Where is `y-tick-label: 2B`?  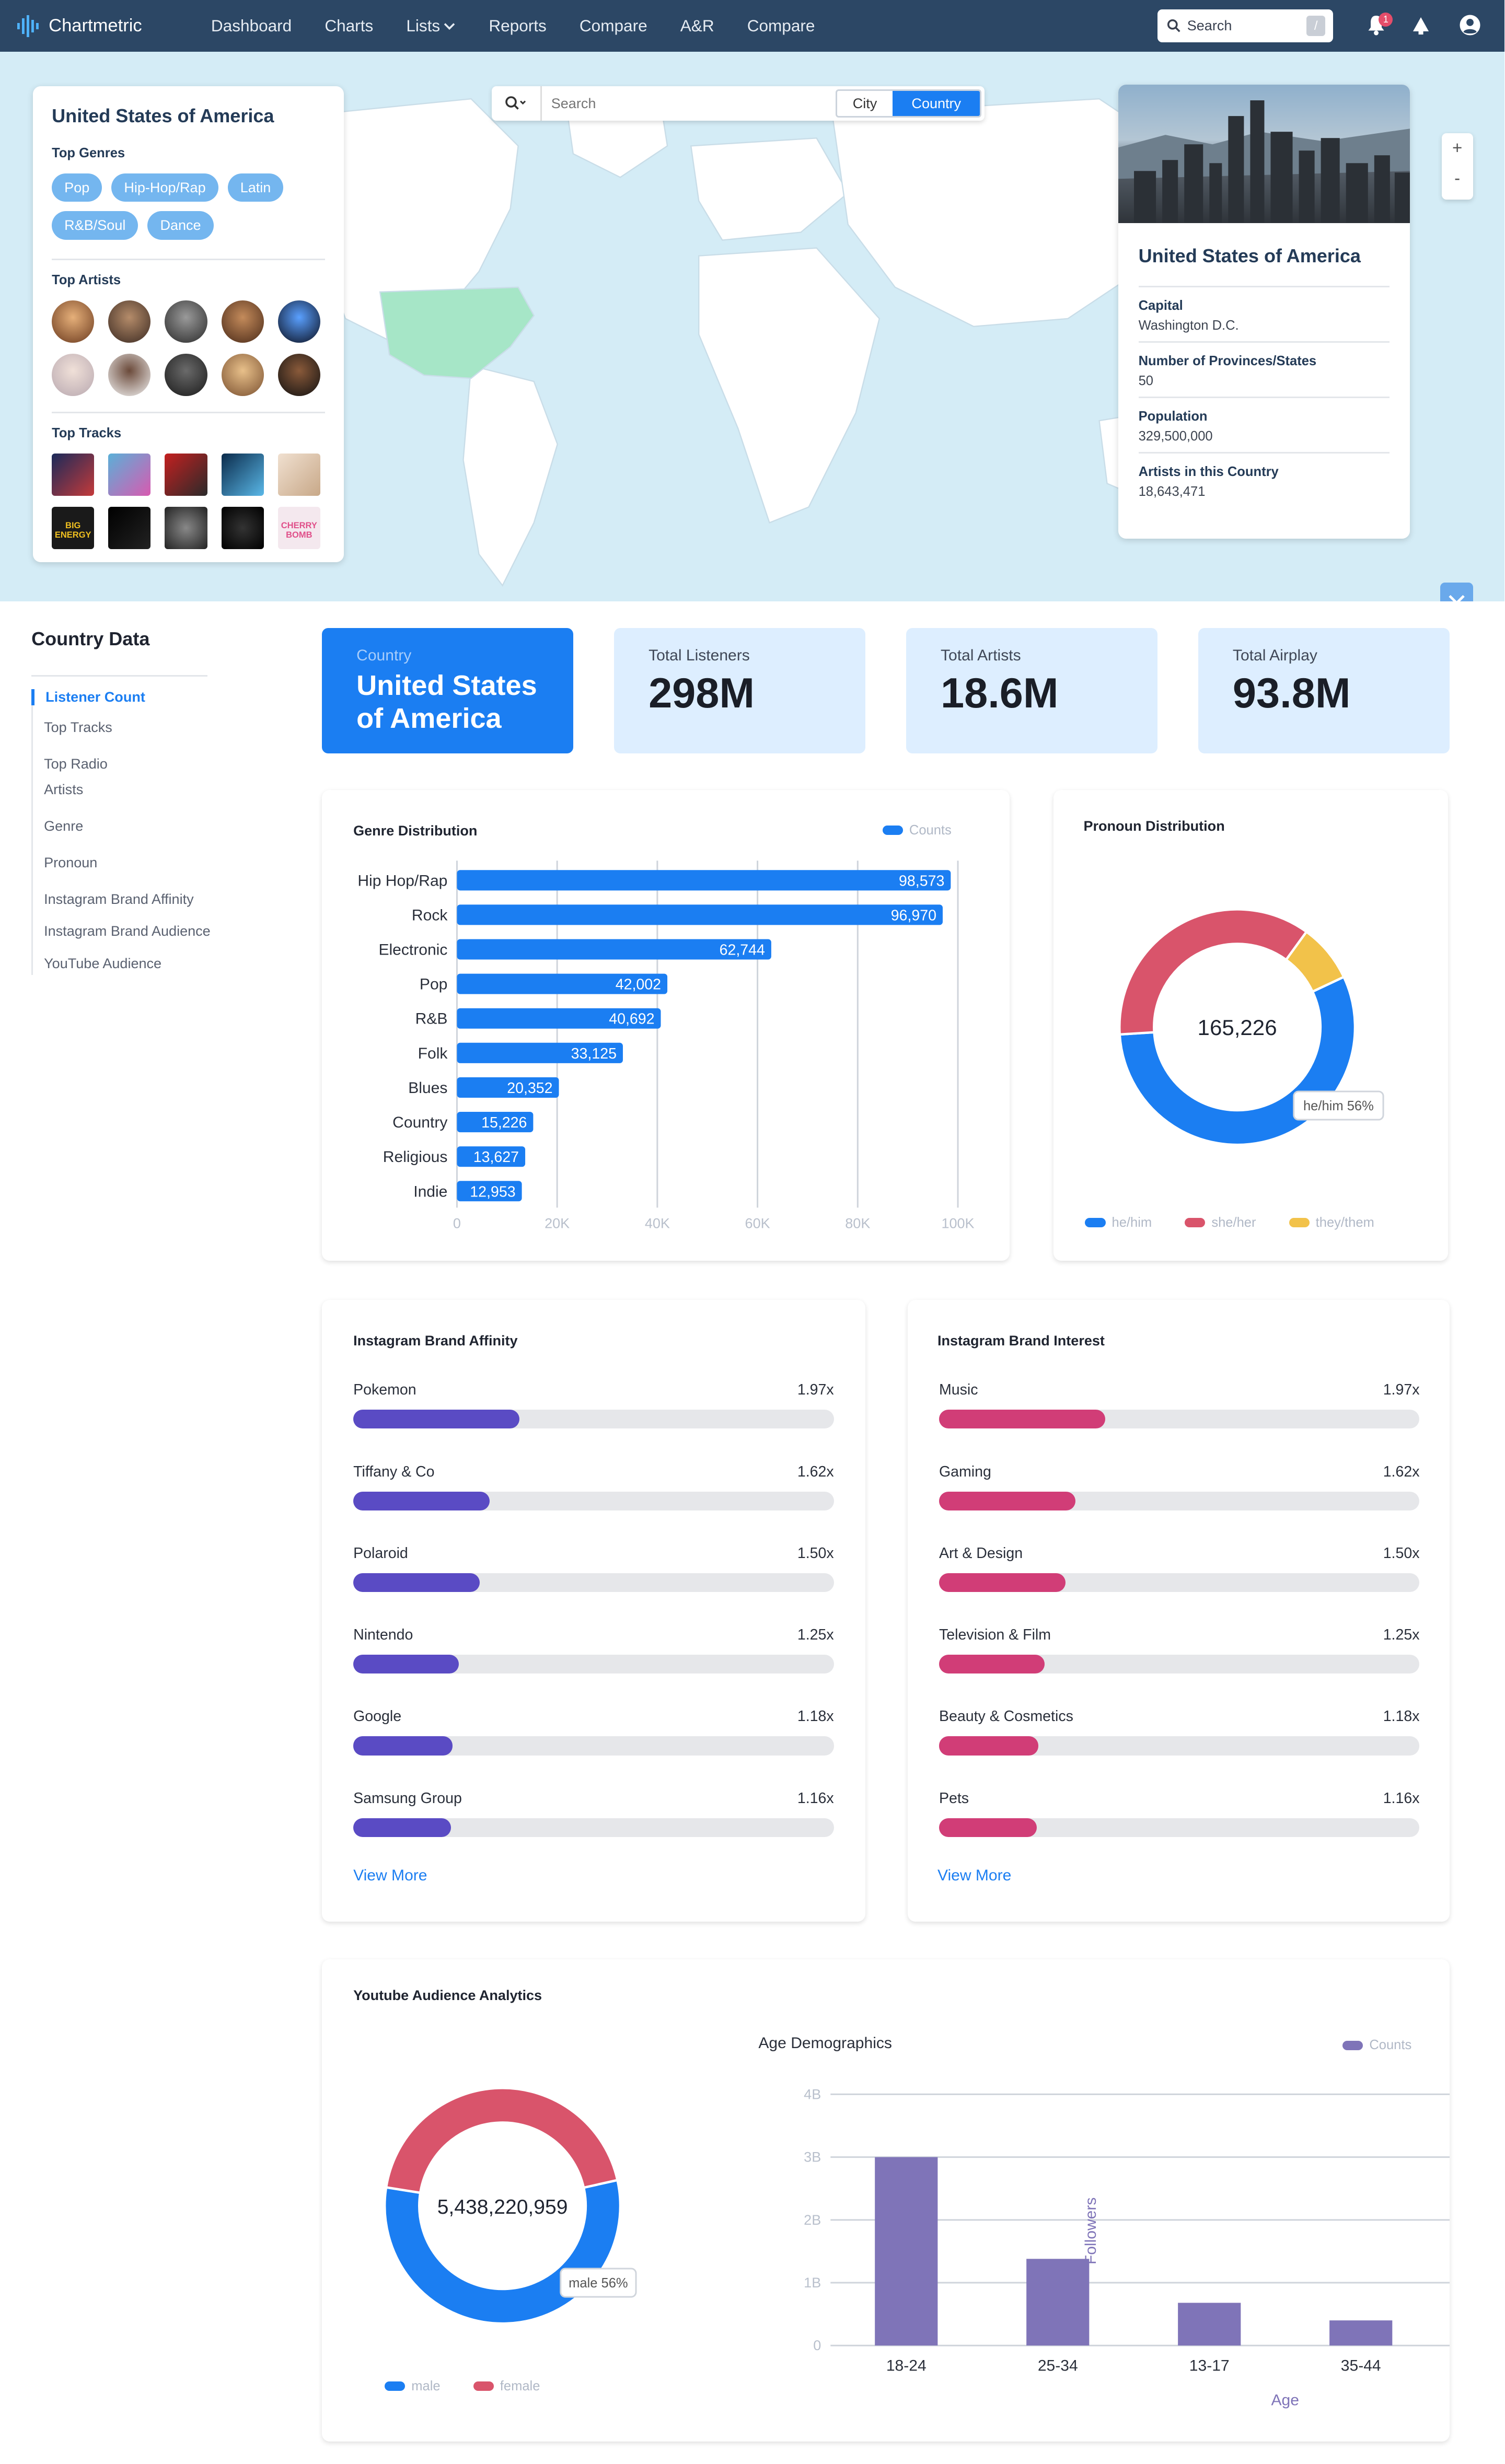 y-tick-label: 2B is located at coordinates (812, 2220).